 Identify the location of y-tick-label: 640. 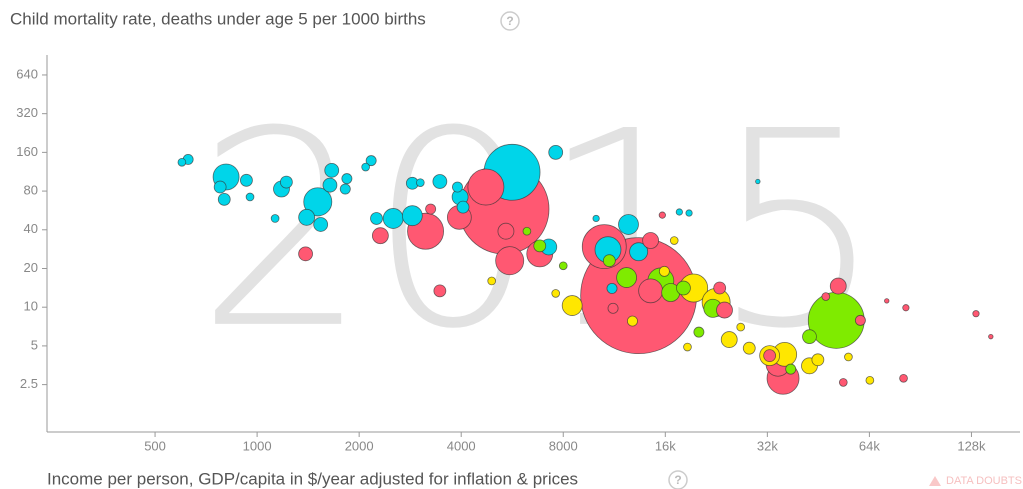
(27, 73).